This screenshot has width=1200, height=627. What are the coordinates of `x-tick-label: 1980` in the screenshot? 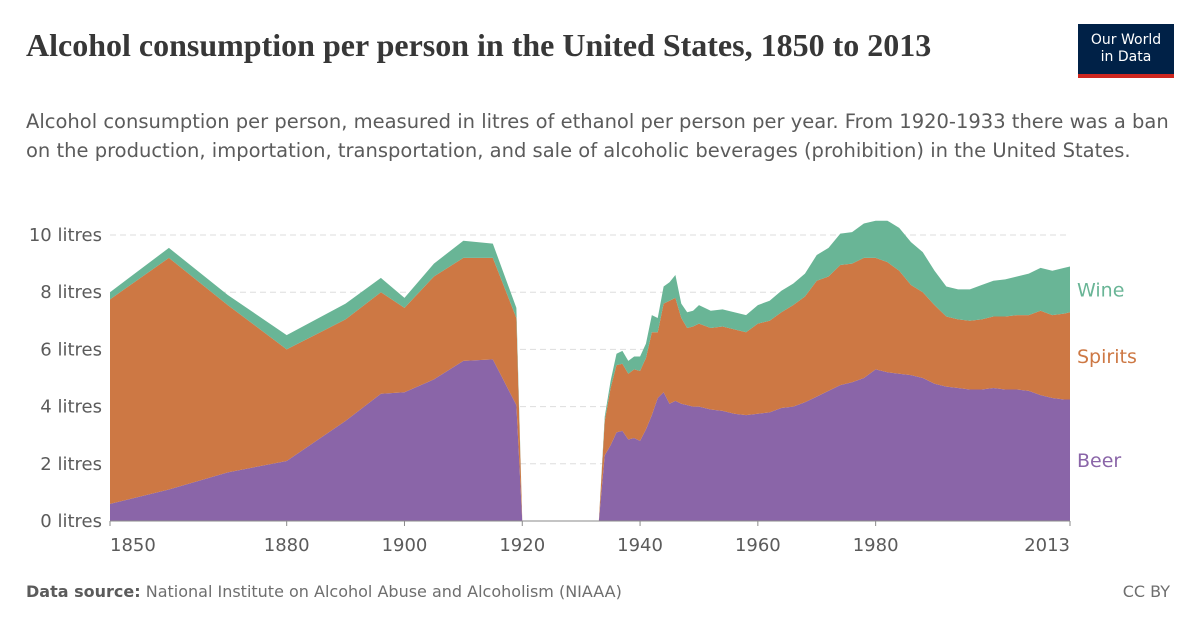 It's located at (876, 545).